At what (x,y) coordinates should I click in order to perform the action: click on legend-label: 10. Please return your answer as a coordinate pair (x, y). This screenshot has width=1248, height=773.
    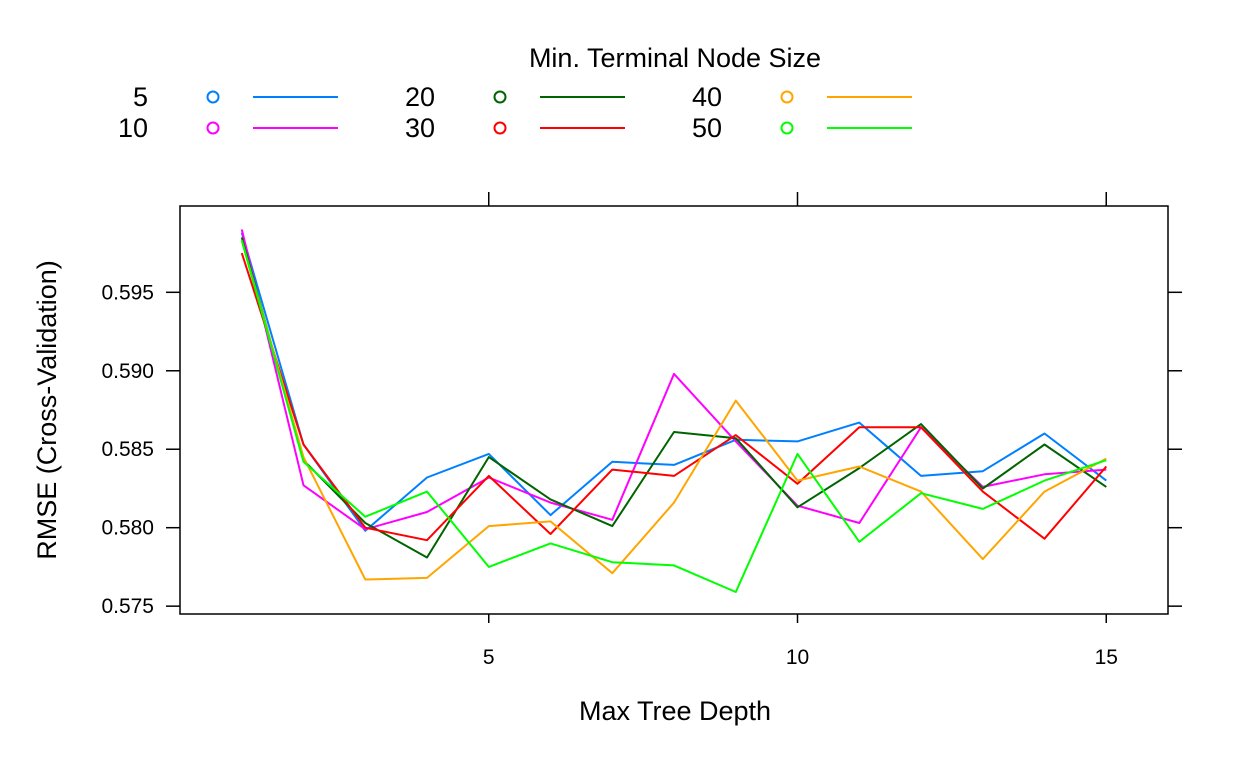
    Looking at the image, I should click on (133, 128).